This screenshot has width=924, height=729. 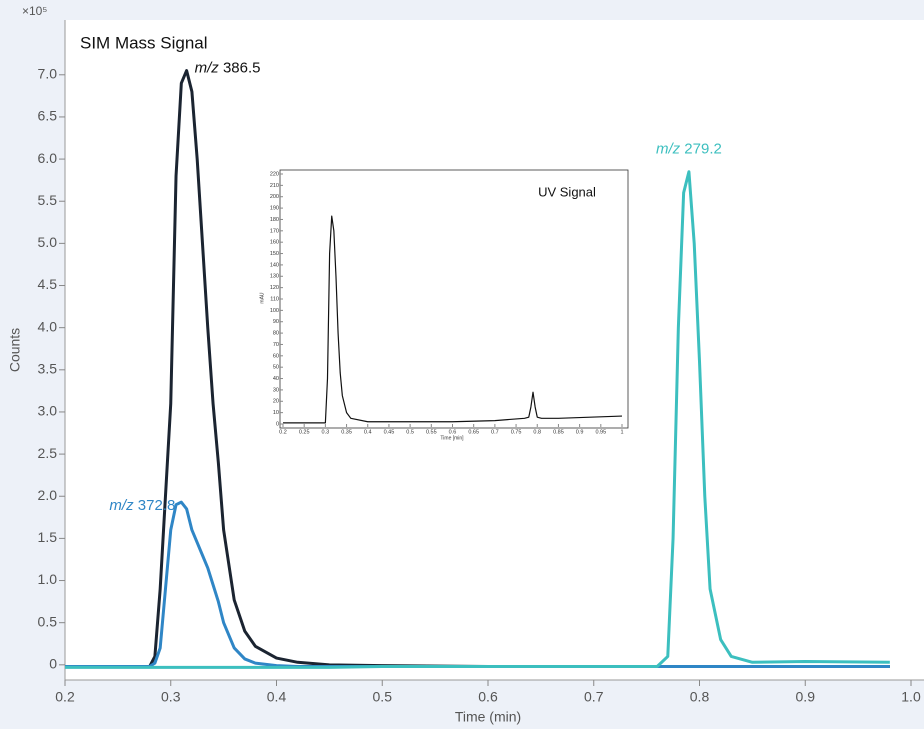 What do you see at coordinates (452, 438) in the screenshot?
I see `inset-x-label: Time [min]` at bounding box center [452, 438].